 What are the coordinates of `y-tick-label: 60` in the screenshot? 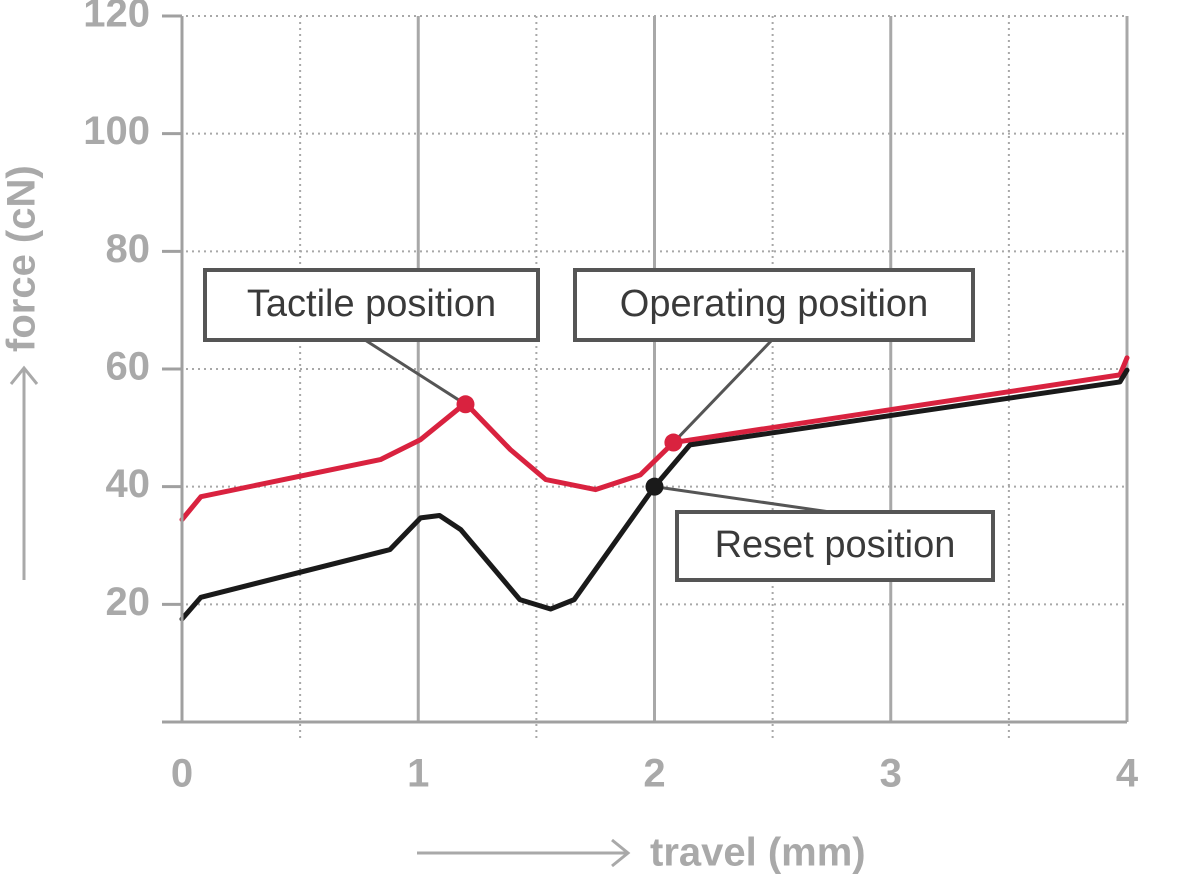 It's located at (128, 367).